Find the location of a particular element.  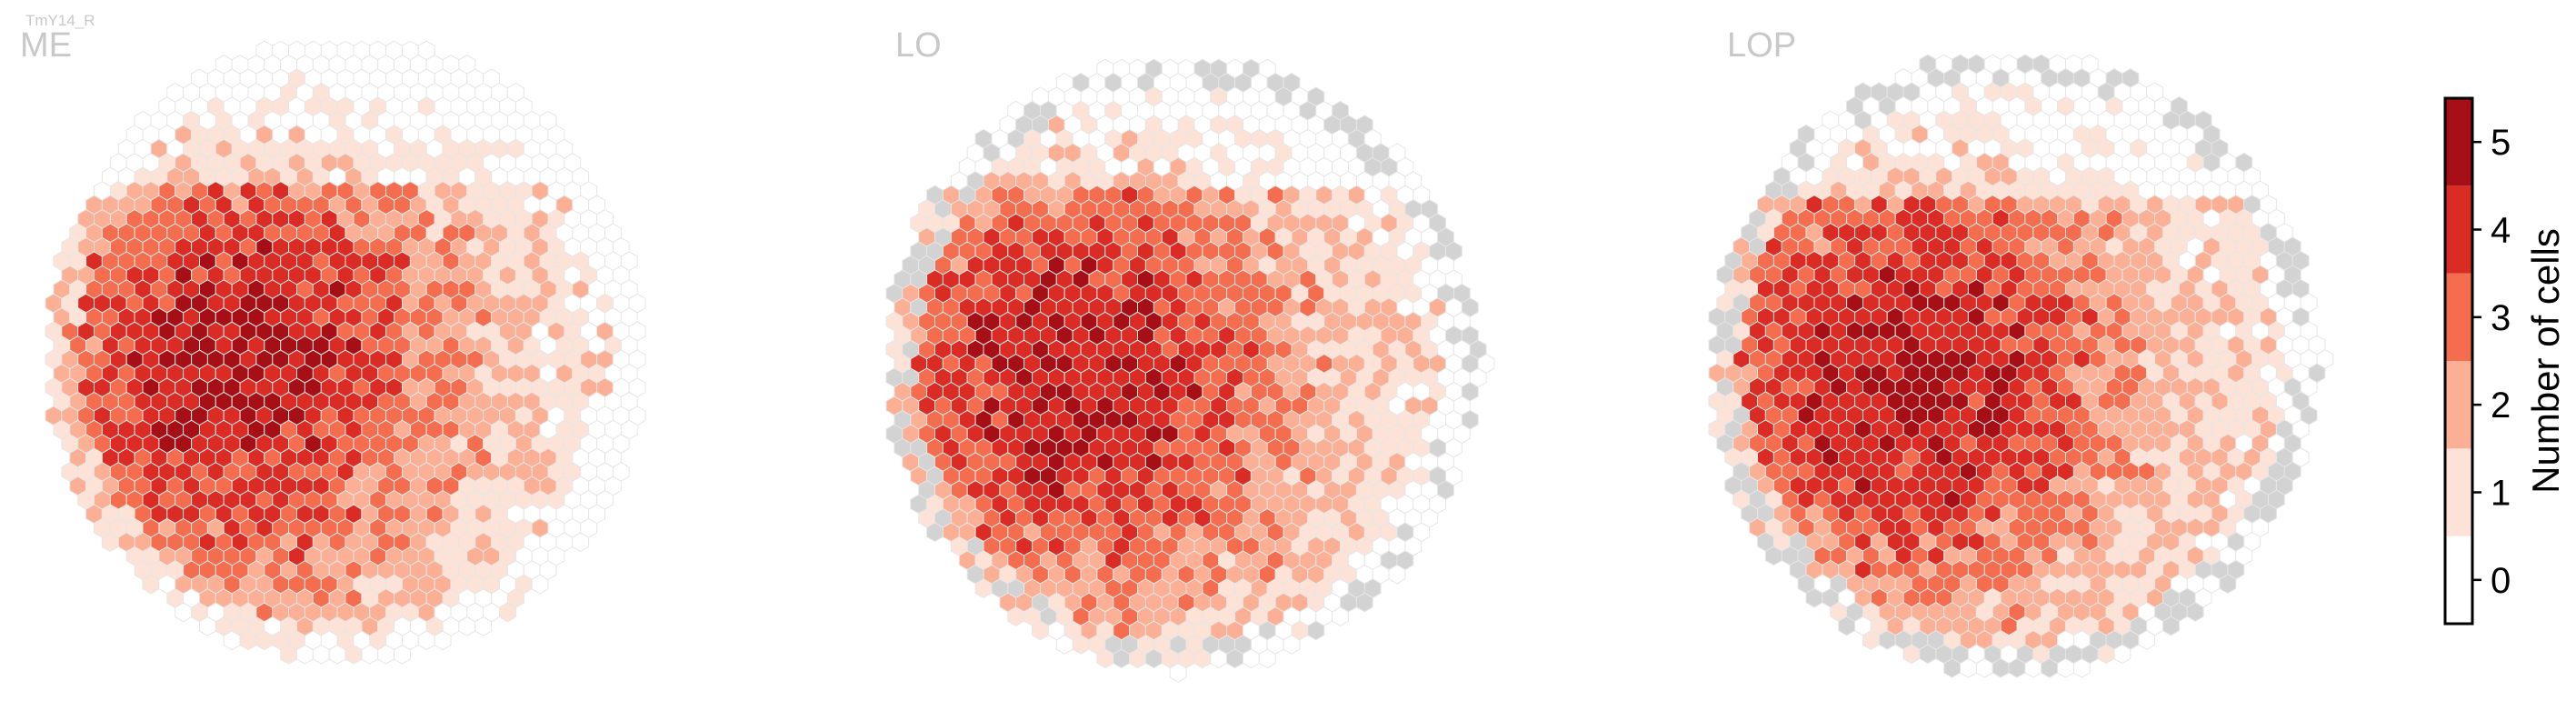

colorbar: 0 1 2 3 4 5 Number of cells is located at coordinates (2505, 361).